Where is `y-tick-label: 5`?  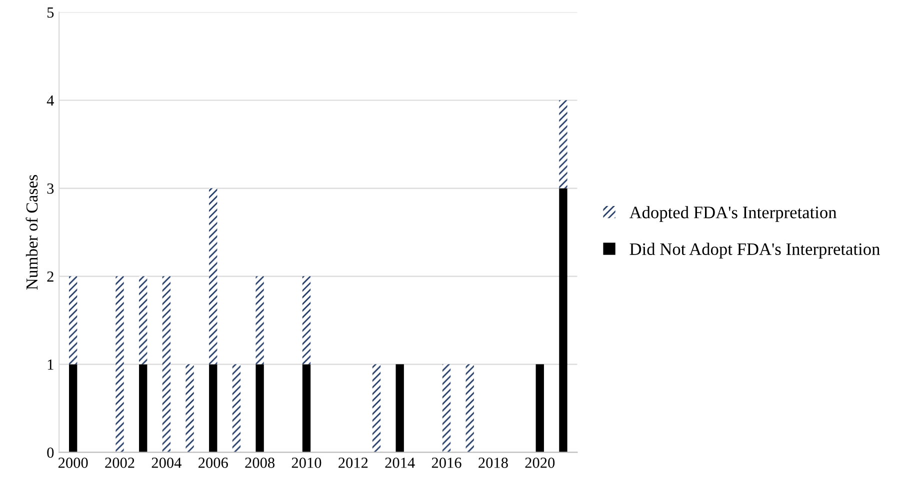
y-tick-label: 5 is located at coordinates (50, 13).